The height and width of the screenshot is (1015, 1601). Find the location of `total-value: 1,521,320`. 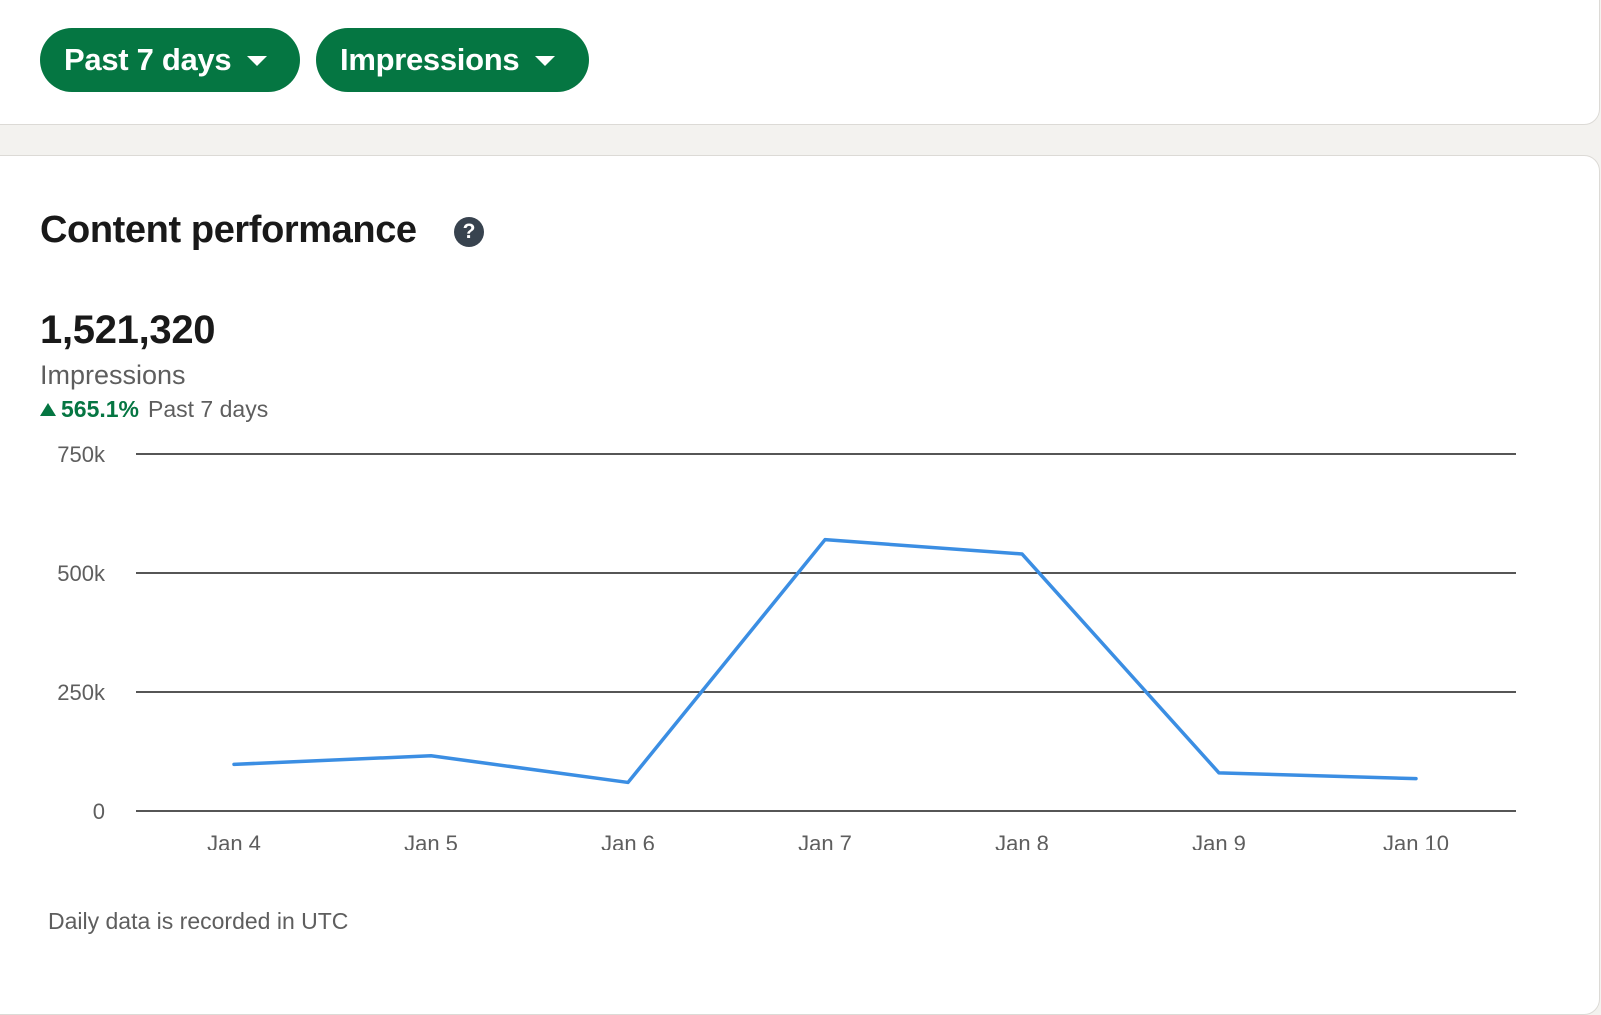

total-value: 1,521,320 is located at coordinates (128, 330).